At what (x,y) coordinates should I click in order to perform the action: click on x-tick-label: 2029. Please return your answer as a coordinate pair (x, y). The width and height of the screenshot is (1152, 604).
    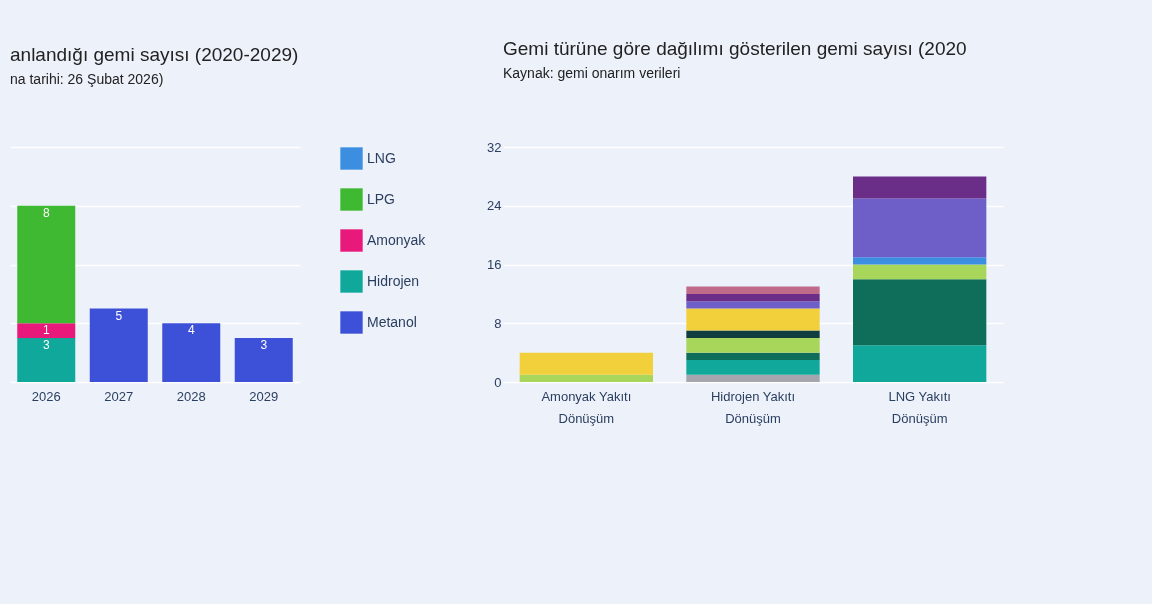
    Looking at the image, I should click on (264, 396).